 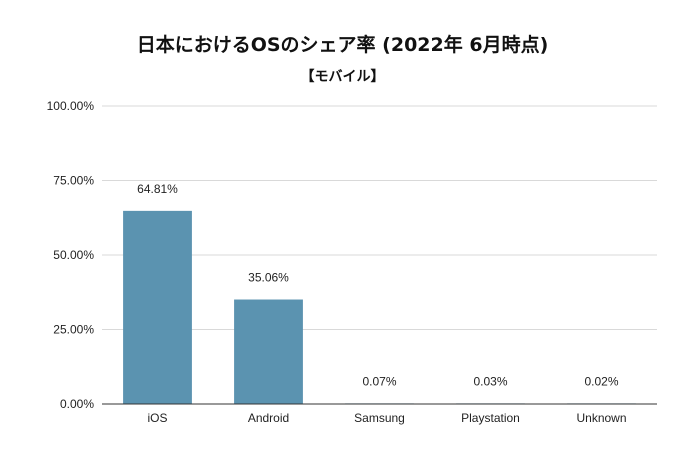 I want to click on y-tick-label: 100.00%, so click(x=71, y=106).